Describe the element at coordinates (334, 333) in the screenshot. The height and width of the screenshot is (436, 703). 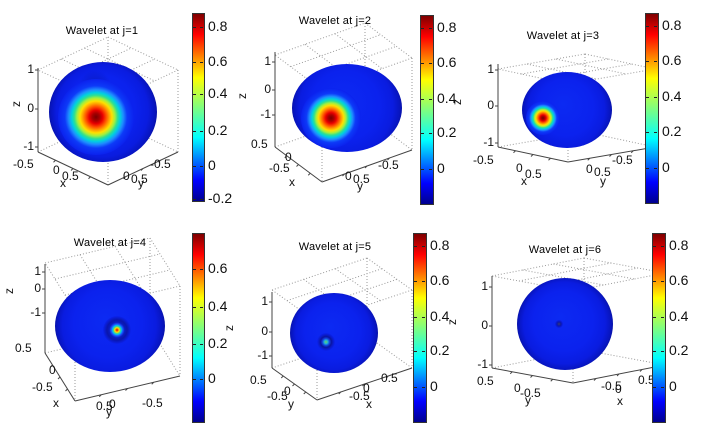
I see `sphere` at that location.